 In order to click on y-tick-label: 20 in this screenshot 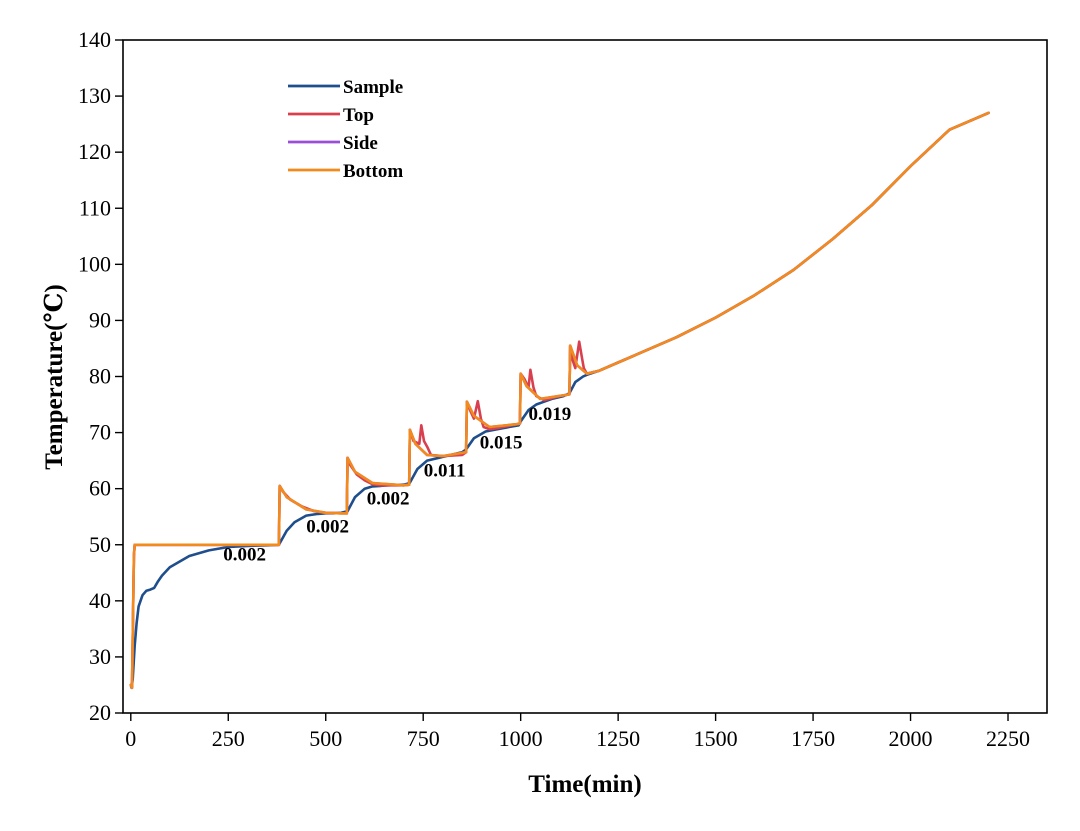, I will do `click(100, 712)`.